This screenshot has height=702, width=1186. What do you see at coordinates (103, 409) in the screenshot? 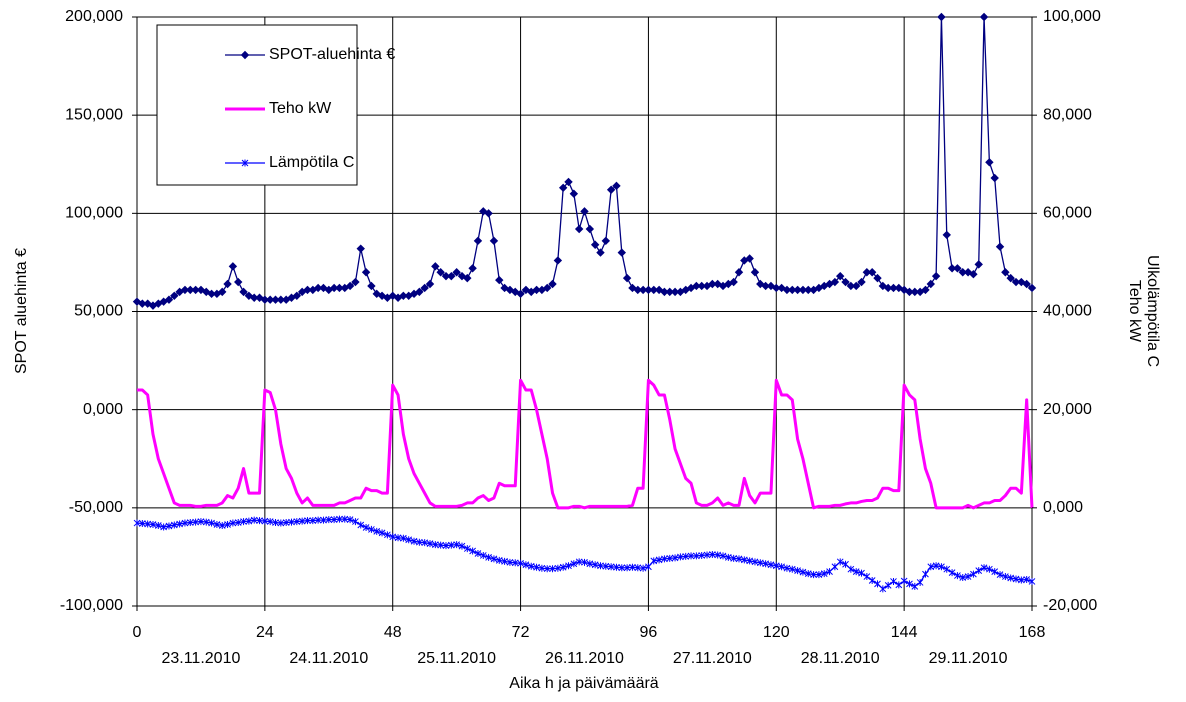
I see `y-tick-label: 0,000` at bounding box center [103, 409].